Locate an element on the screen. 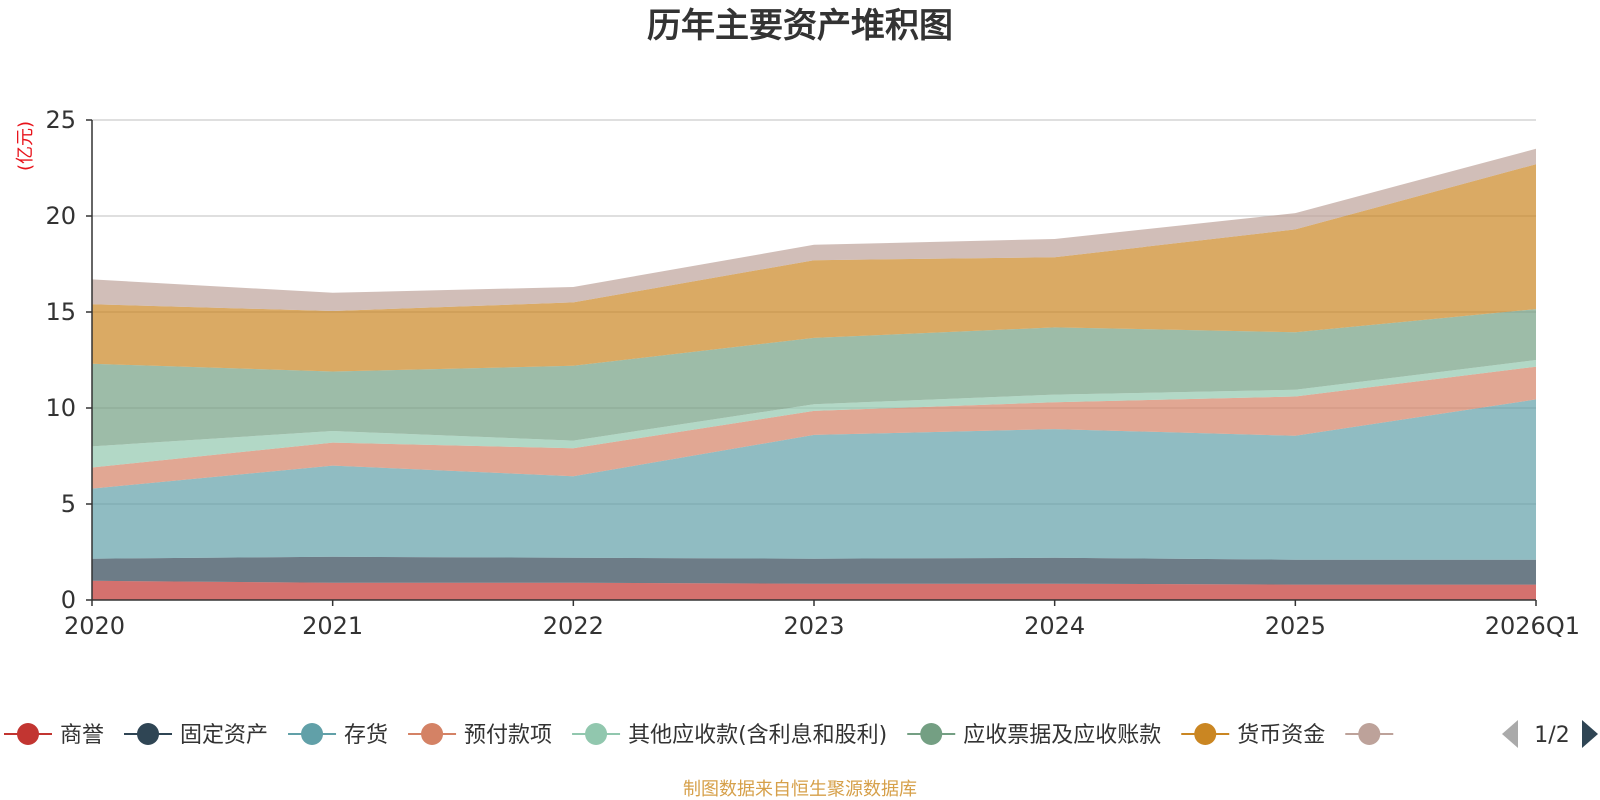 This screenshot has width=1600, height=800. legend-label: 其他应收款(含利息和股利) is located at coordinates (757, 735).